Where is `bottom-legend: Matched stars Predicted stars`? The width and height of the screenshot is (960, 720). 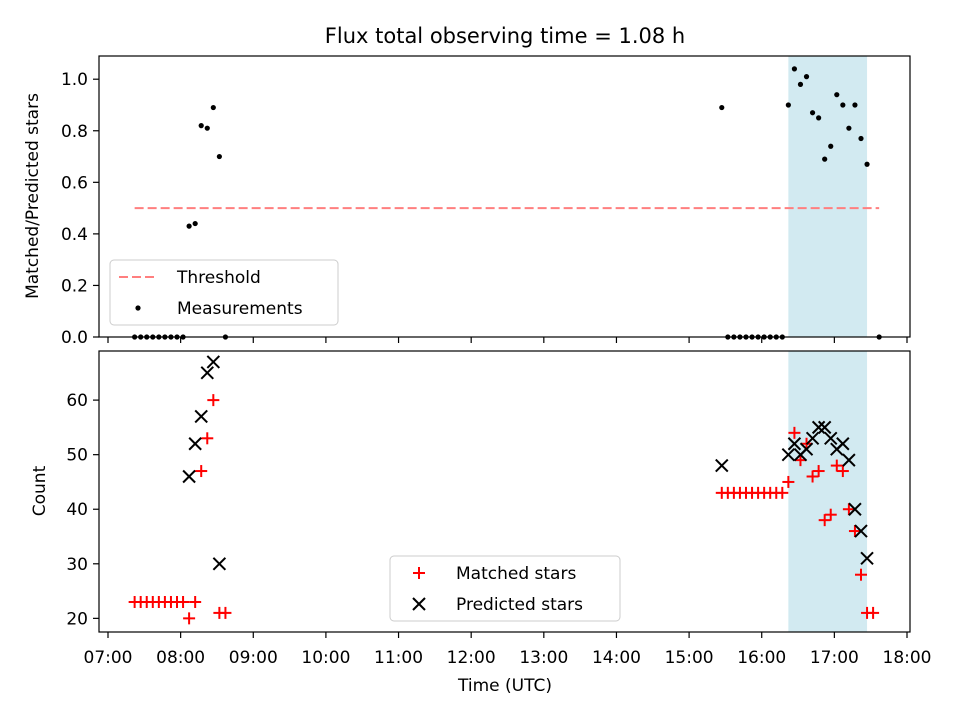
bottom-legend: Matched stars Predicted stars is located at coordinates (505, 588).